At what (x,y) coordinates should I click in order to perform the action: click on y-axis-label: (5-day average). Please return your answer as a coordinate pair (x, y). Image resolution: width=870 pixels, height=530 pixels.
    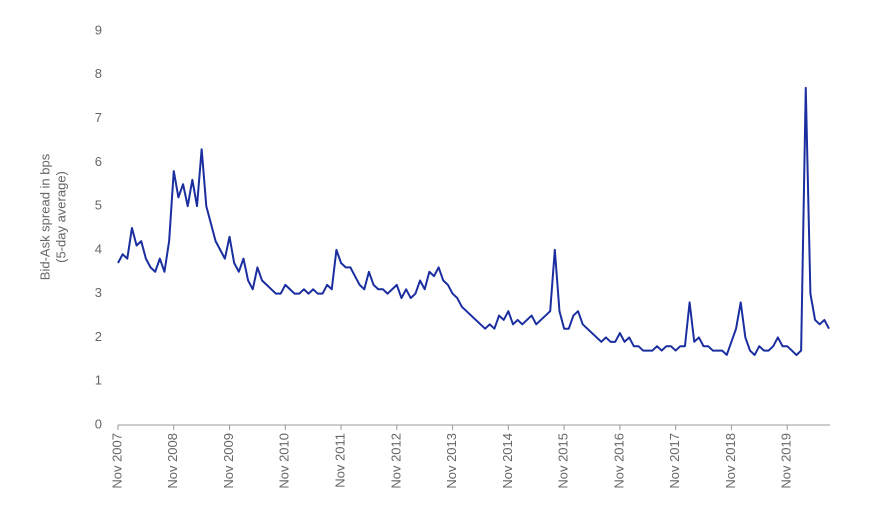
    Looking at the image, I should click on (60, 217).